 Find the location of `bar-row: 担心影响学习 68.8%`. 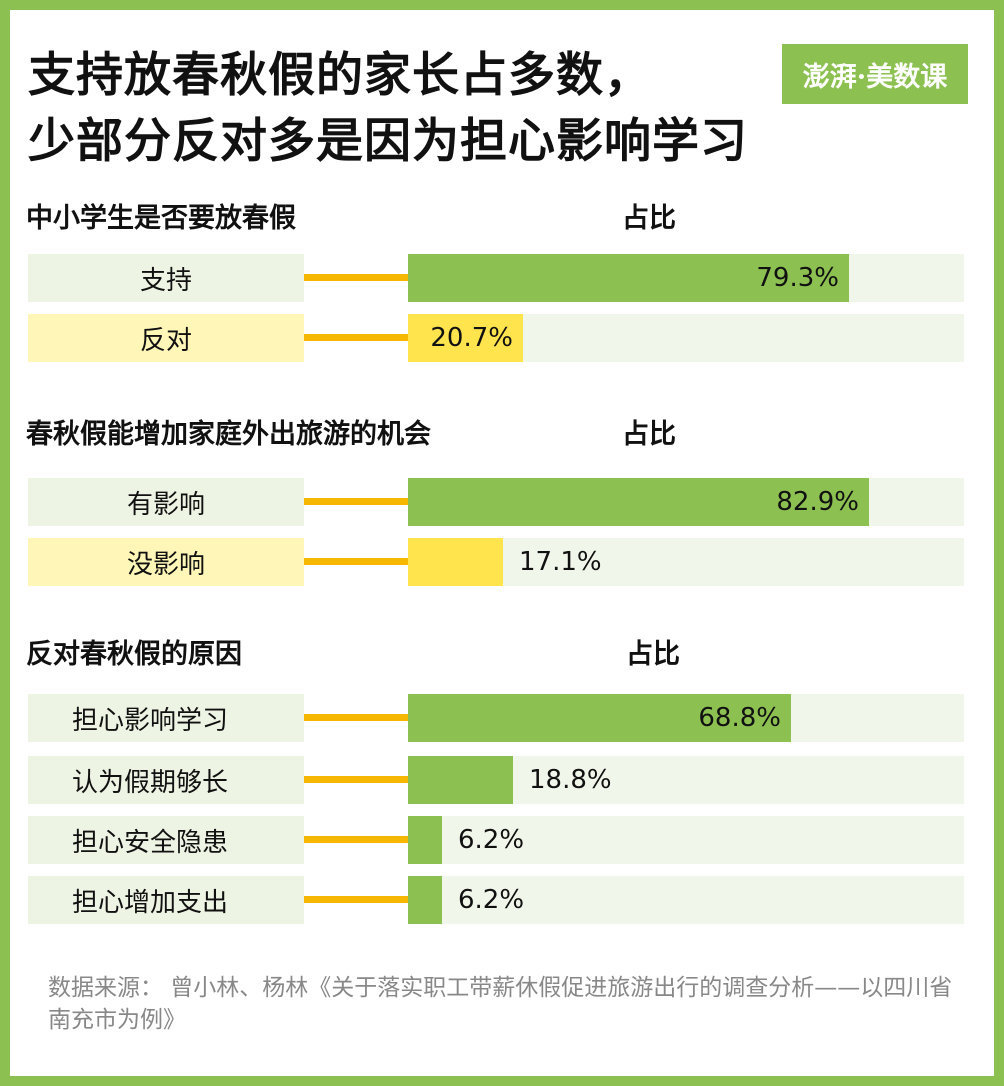

bar-row: 担心影响学习 68.8% is located at coordinates (497, 718).